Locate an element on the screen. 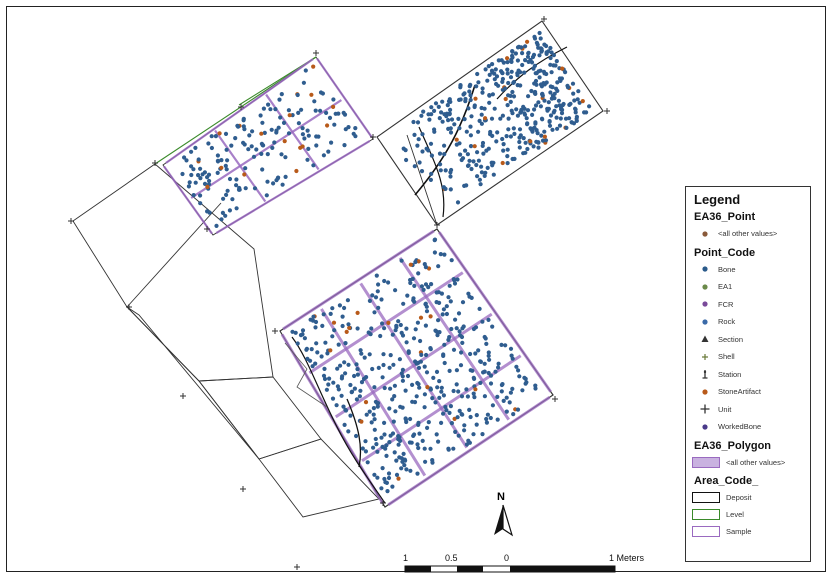 The width and height of the screenshot is (834, 577). legend-title: Legend is located at coordinates (717, 199).